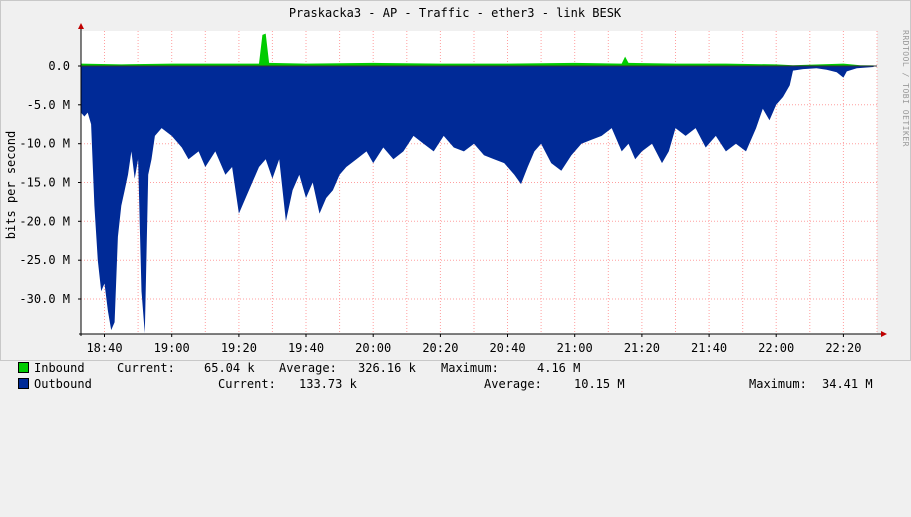 This screenshot has width=911, height=517. Describe the element at coordinates (709, 348) in the screenshot. I see `x-tick-label: 21:40` at that location.